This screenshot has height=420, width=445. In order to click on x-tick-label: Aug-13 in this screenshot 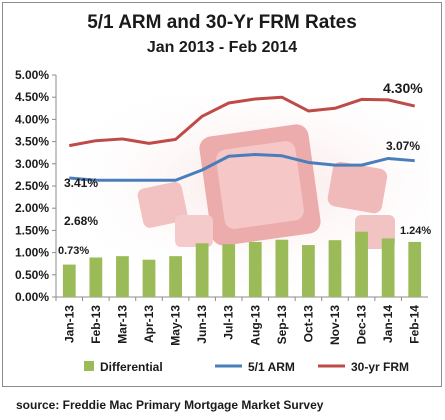, I will do `click(255, 325)`.